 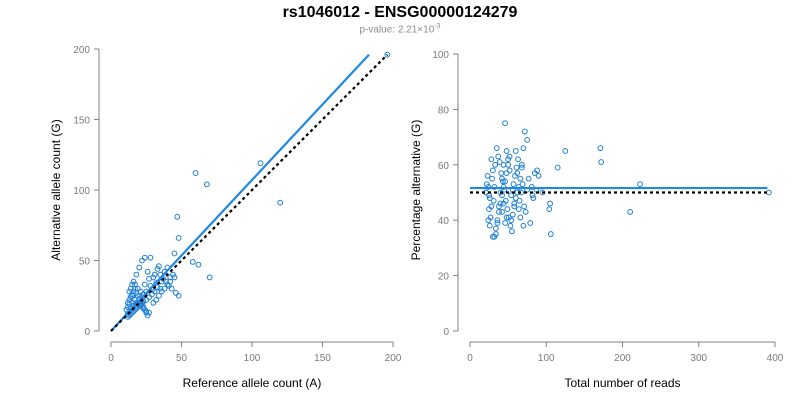 I want to click on y-tick-label: 200, so click(x=81, y=50).